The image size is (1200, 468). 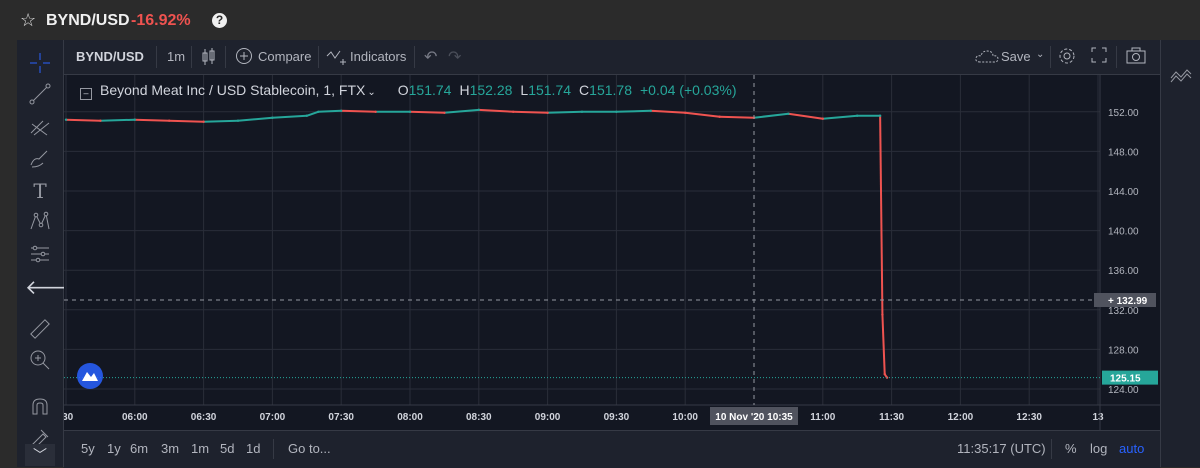 I want to click on symbol-title: BYND/USD, so click(x=88, y=20).